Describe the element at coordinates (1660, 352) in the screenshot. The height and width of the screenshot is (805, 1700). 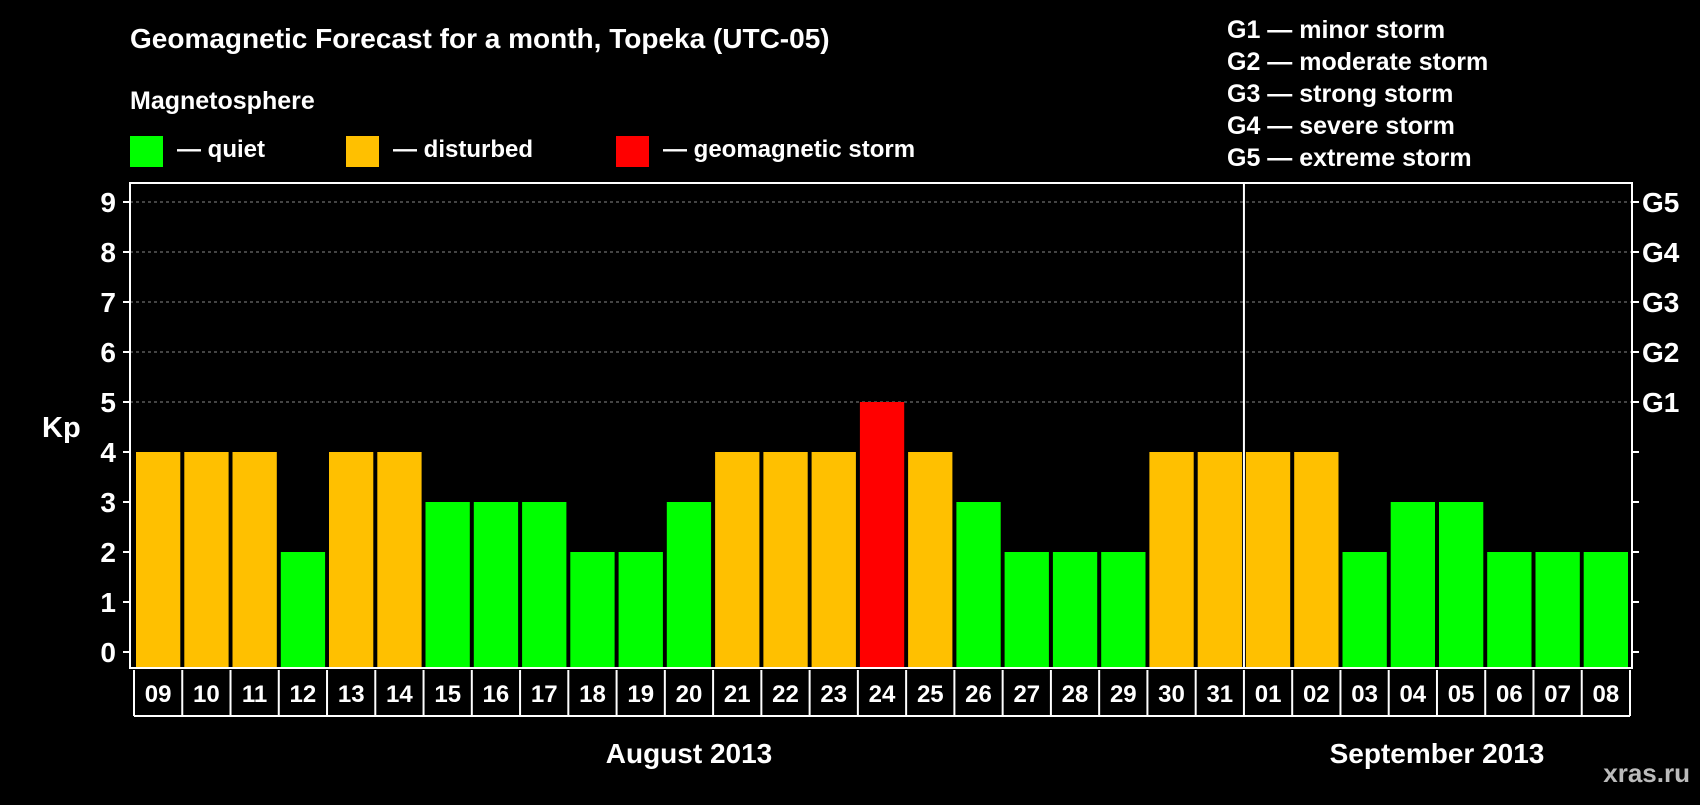
I see `right-axis-label-g2: G2` at that location.